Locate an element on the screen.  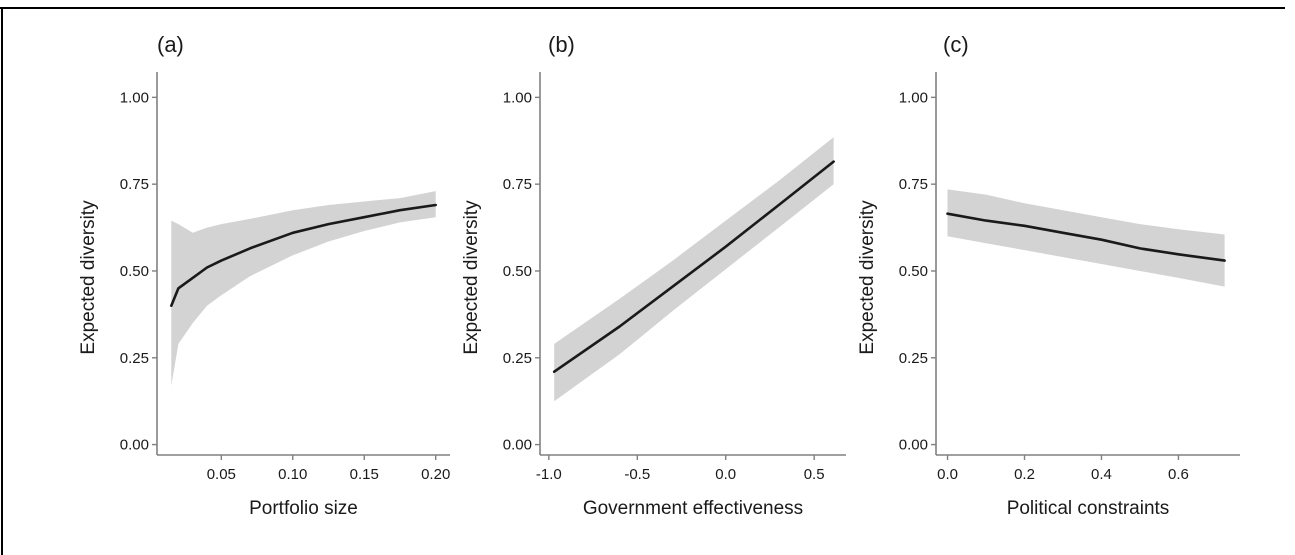
figure-frame-left is located at coordinates (2, 281).